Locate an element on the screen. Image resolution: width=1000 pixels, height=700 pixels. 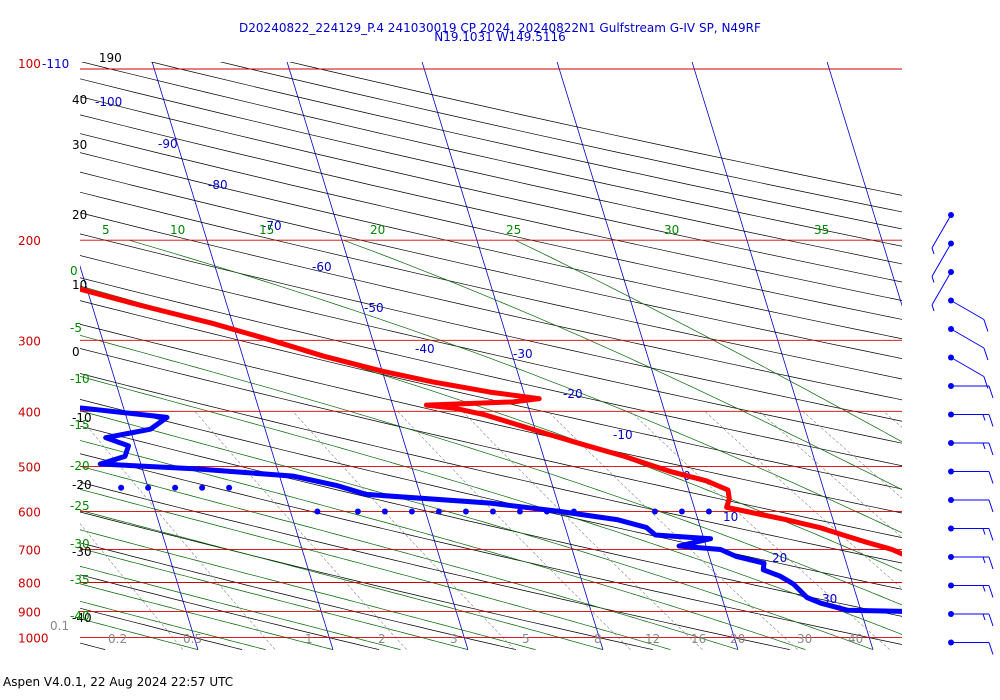
isotherm-label: 10 is located at coordinates (730, 517).